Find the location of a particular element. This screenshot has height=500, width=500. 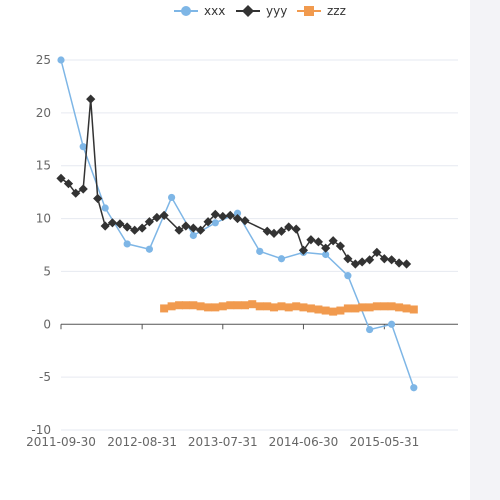

y-tick-label: -10 is located at coordinates (41, 430).